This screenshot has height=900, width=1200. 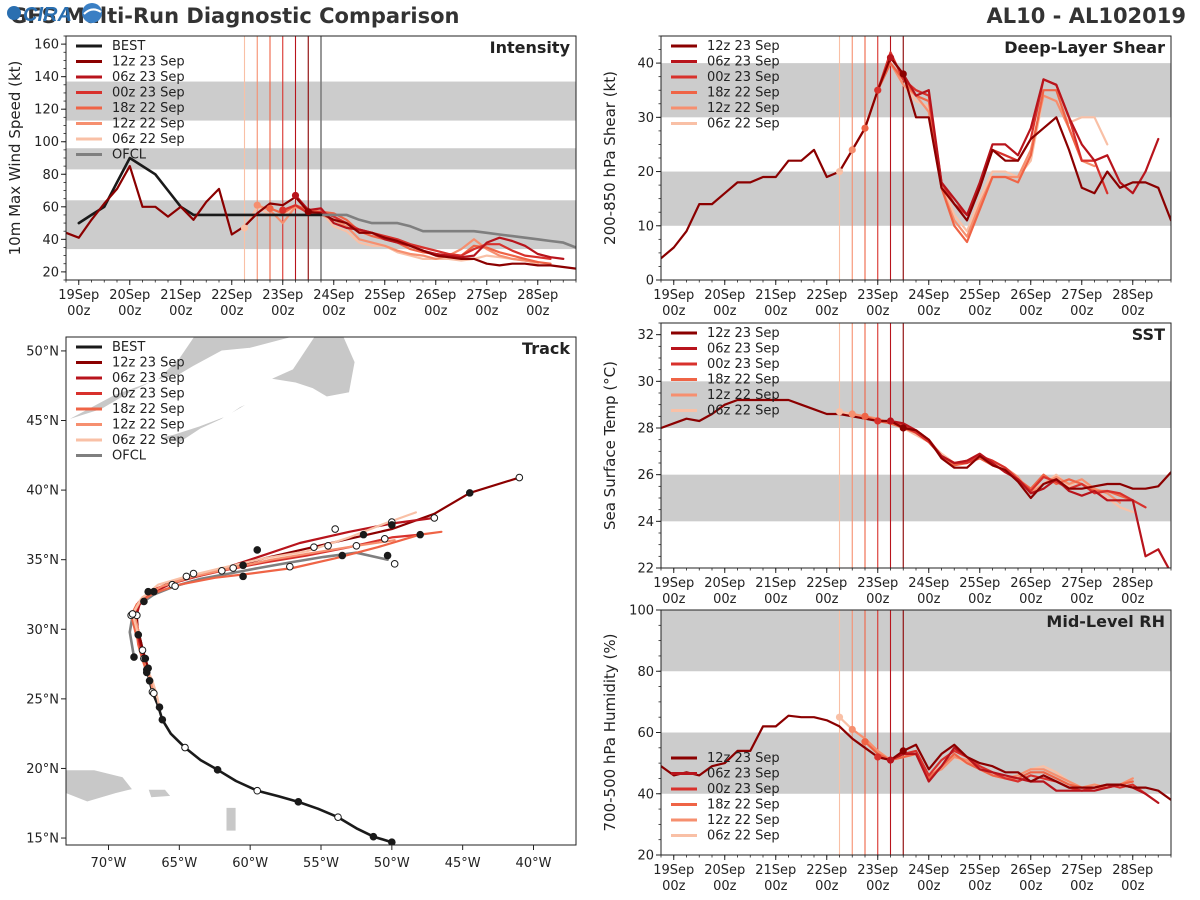 I want to click on rh-legend-label-4: 12z 22 Sep, so click(x=743, y=820).